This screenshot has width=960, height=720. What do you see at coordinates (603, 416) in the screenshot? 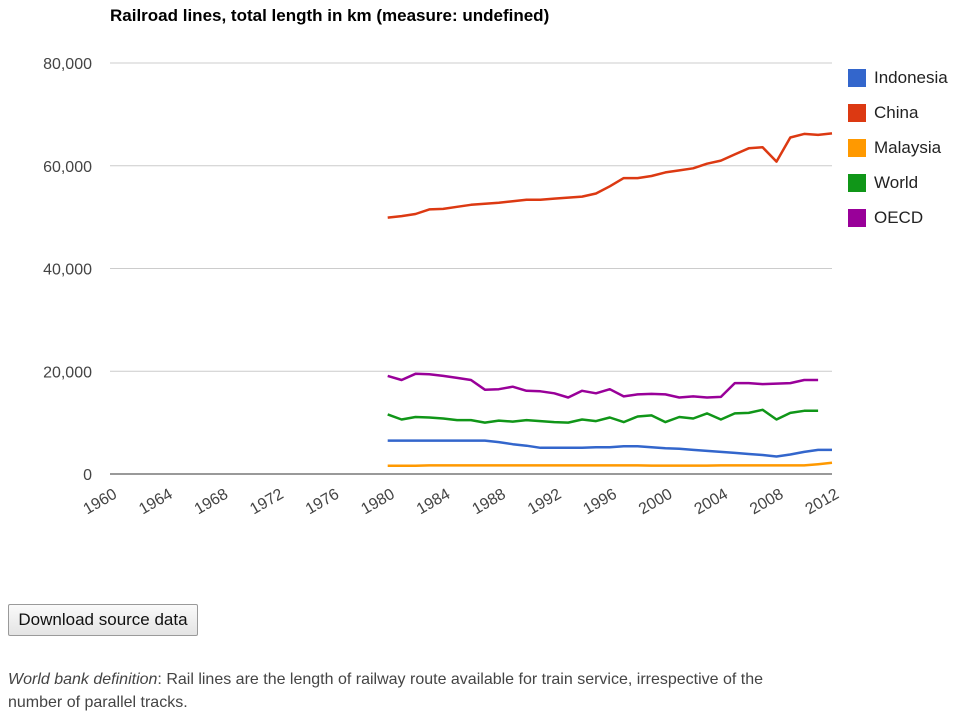
I see `series-line-world` at bounding box center [603, 416].